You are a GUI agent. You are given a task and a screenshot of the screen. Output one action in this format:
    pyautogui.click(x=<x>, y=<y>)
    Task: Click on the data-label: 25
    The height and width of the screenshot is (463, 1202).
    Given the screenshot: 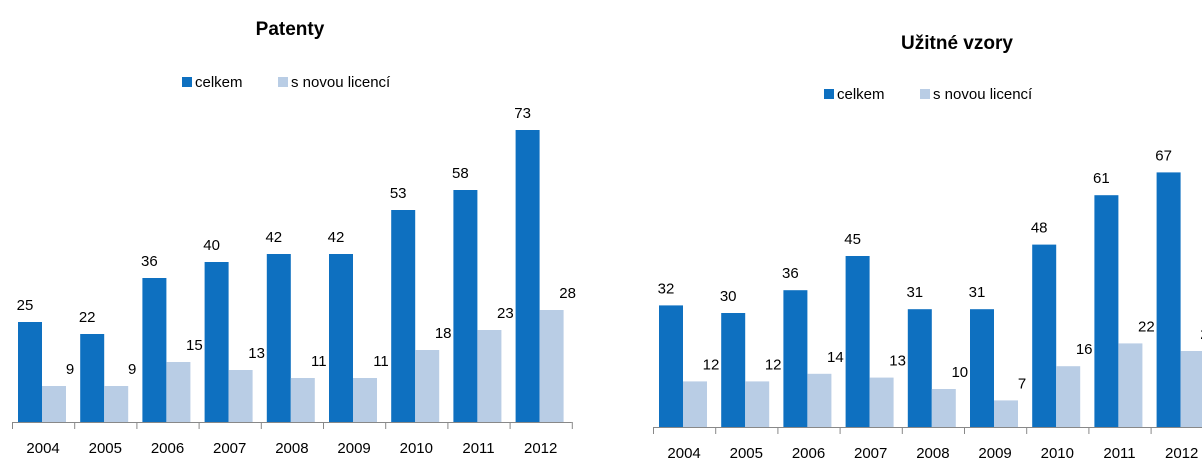 What is the action you would take?
    pyautogui.click(x=25, y=305)
    